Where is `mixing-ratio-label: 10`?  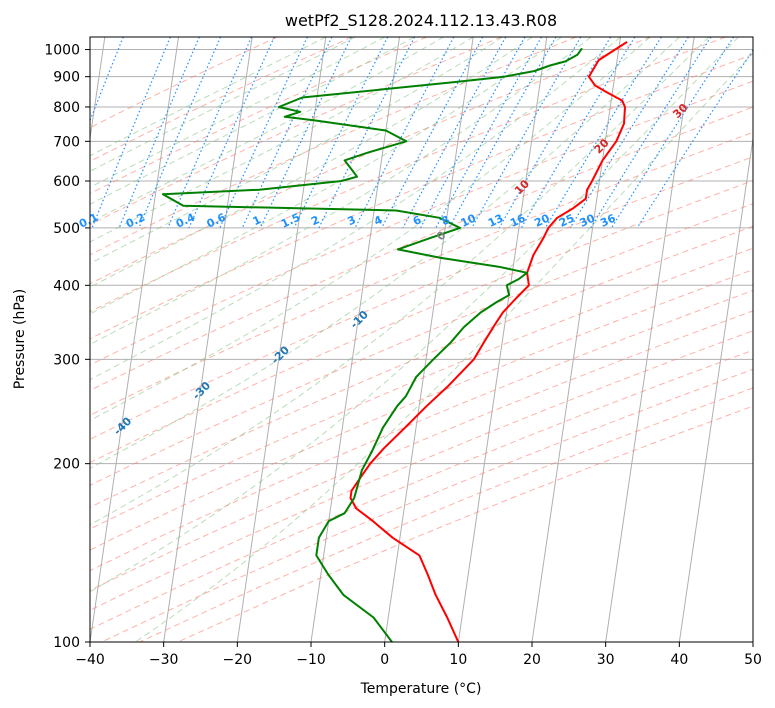 mixing-ratio-label: 10 is located at coordinates (469, 220).